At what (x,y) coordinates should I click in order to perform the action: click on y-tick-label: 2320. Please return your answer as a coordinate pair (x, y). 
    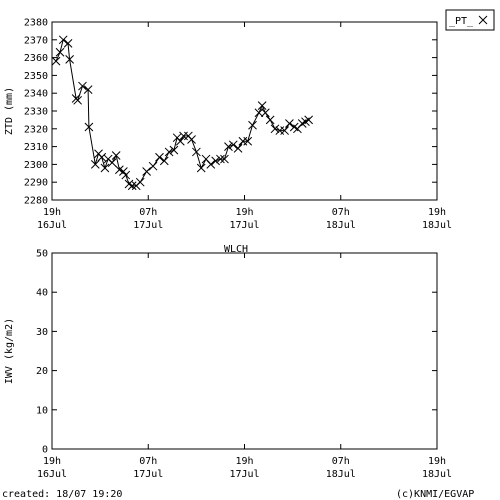
    Looking at the image, I should click on (36, 129).